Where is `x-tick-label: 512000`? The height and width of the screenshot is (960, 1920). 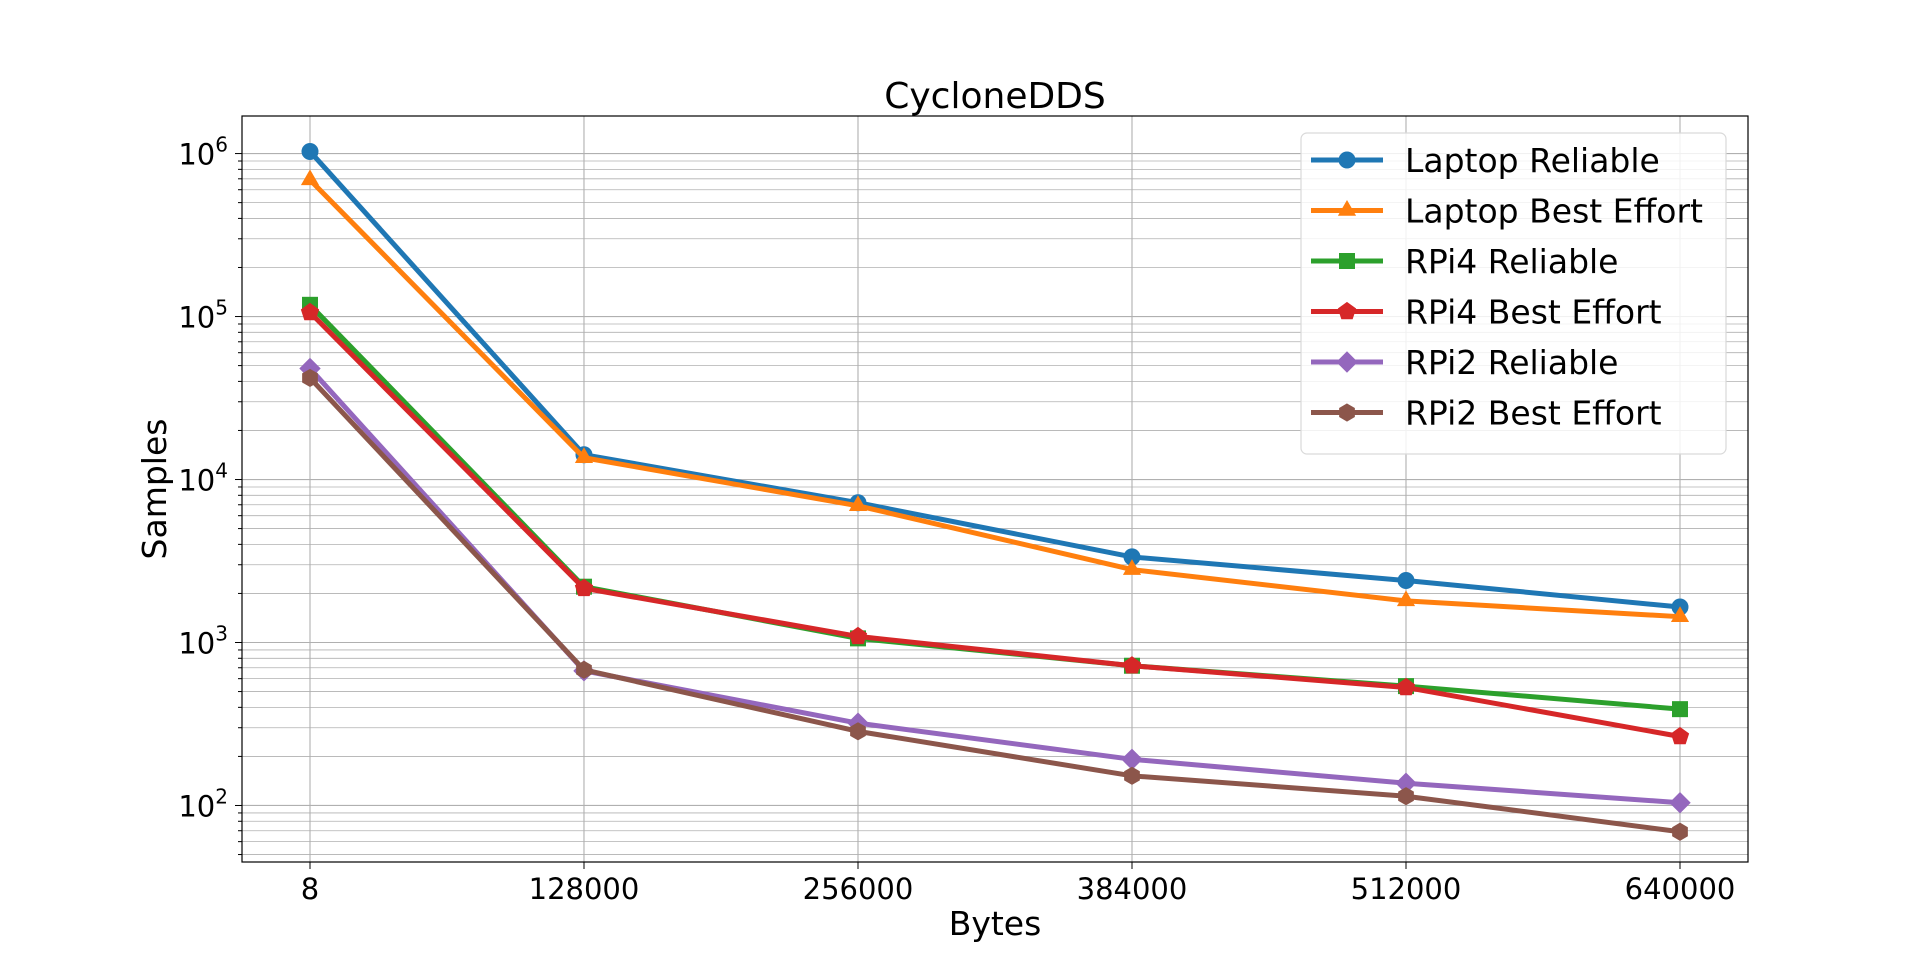
x-tick-label: 512000 is located at coordinates (1406, 889).